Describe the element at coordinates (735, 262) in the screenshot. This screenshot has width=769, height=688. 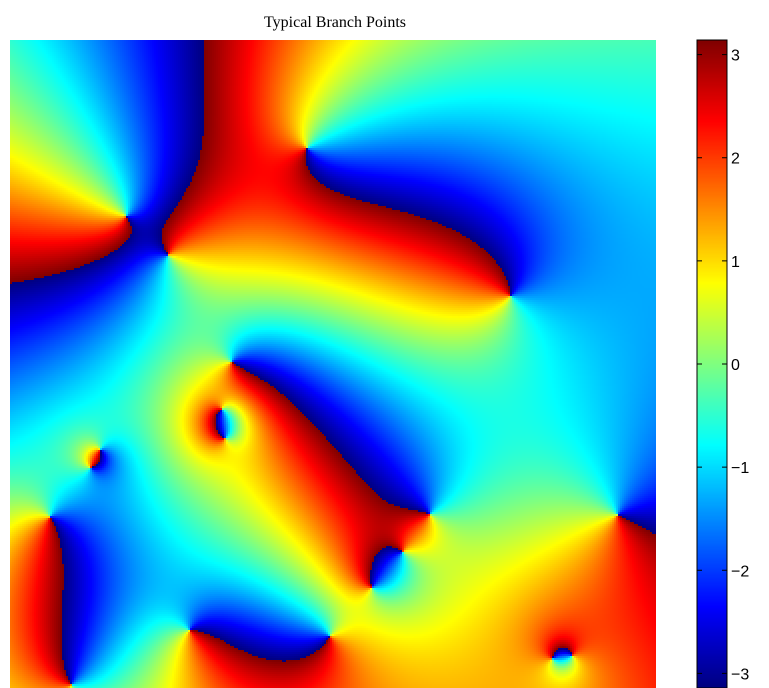
I see `colorbar-tick-label: 1` at that location.